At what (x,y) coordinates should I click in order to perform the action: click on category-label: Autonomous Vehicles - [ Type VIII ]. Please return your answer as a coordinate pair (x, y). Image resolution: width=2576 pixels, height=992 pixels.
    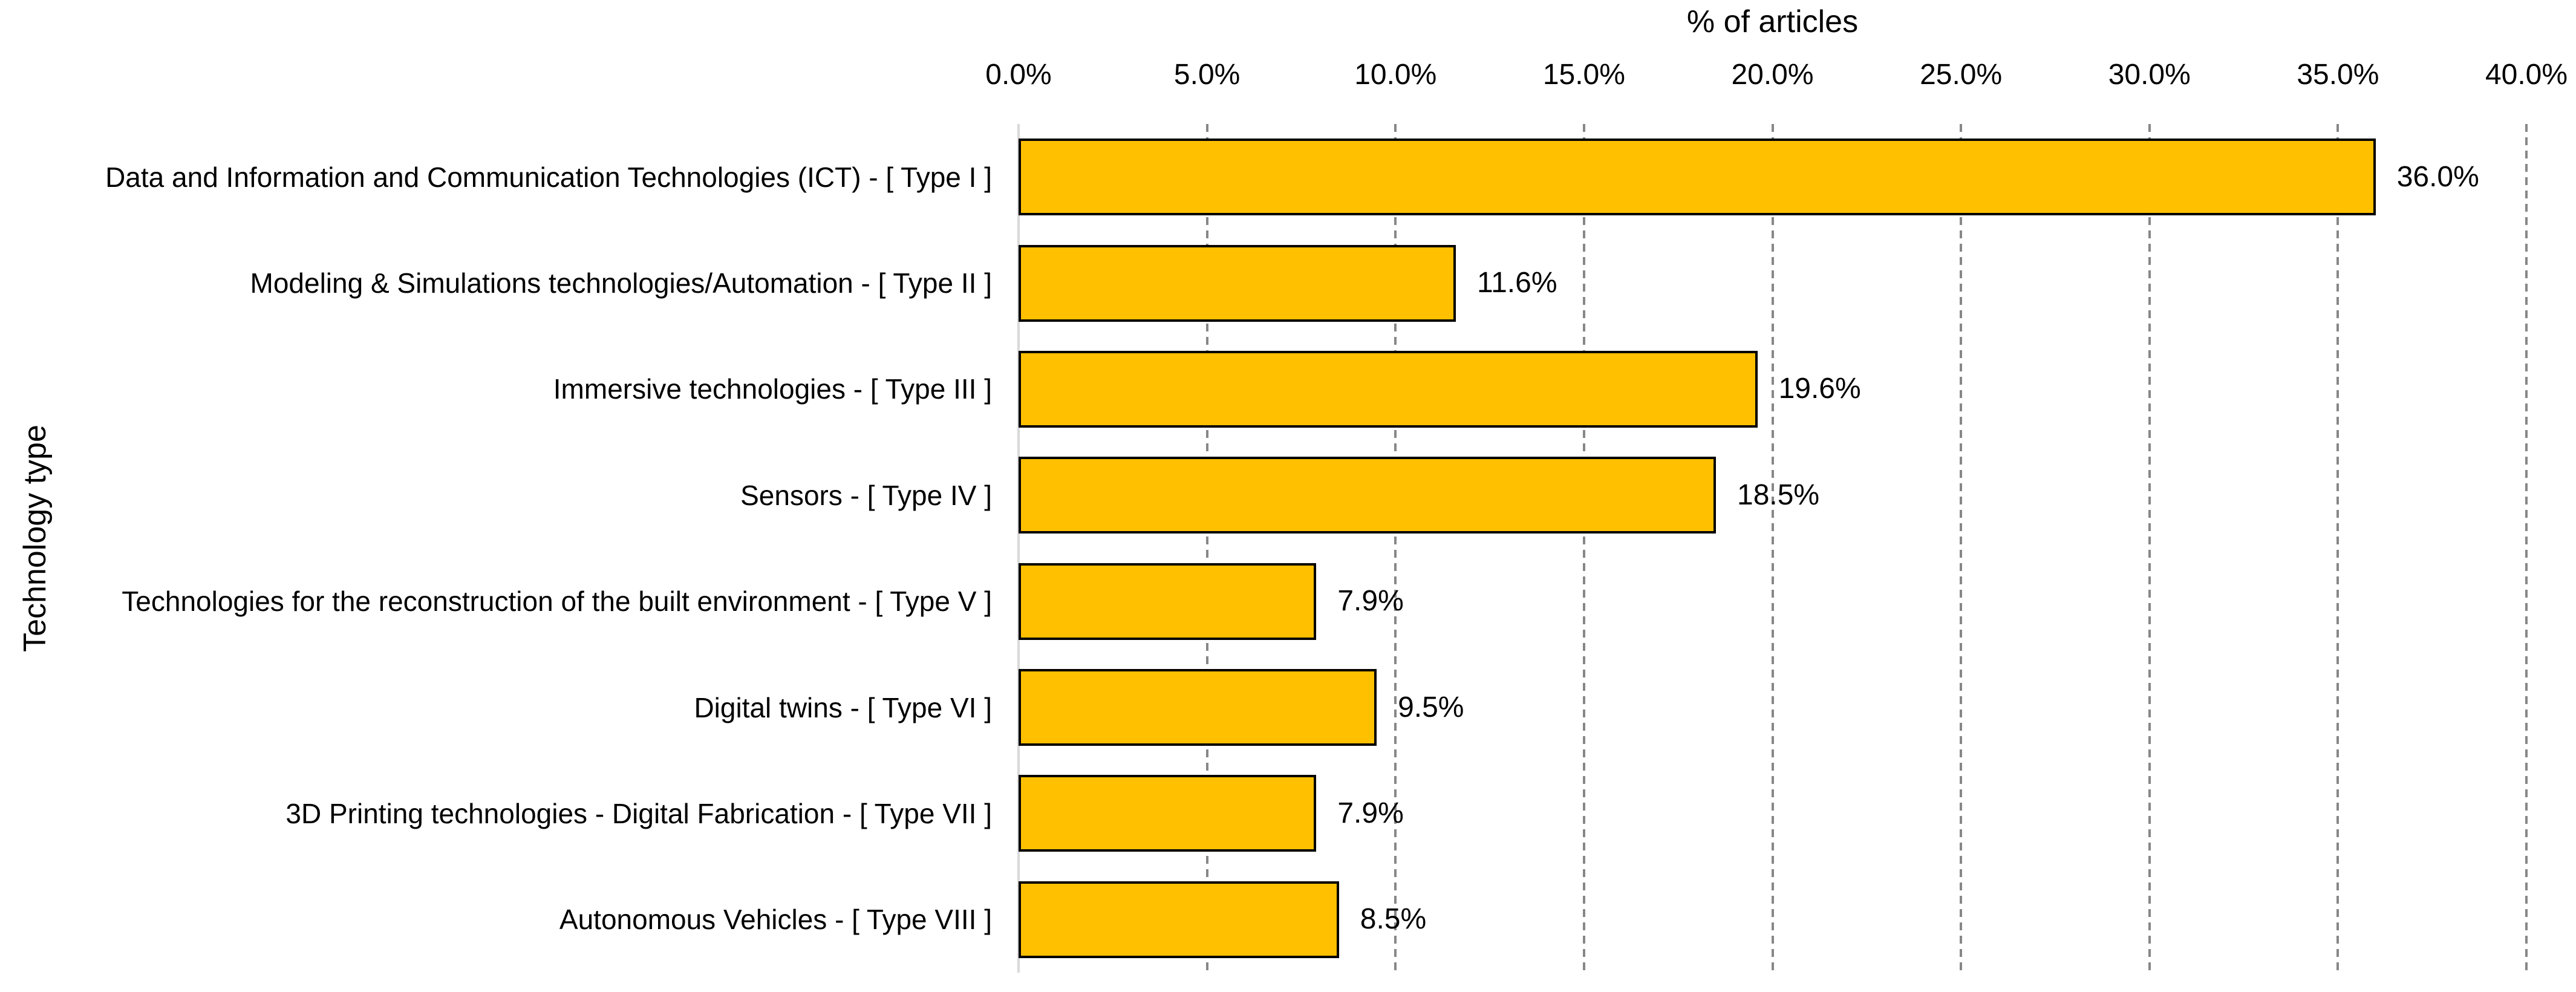
    Looking at the image, I should click on (775, 920).